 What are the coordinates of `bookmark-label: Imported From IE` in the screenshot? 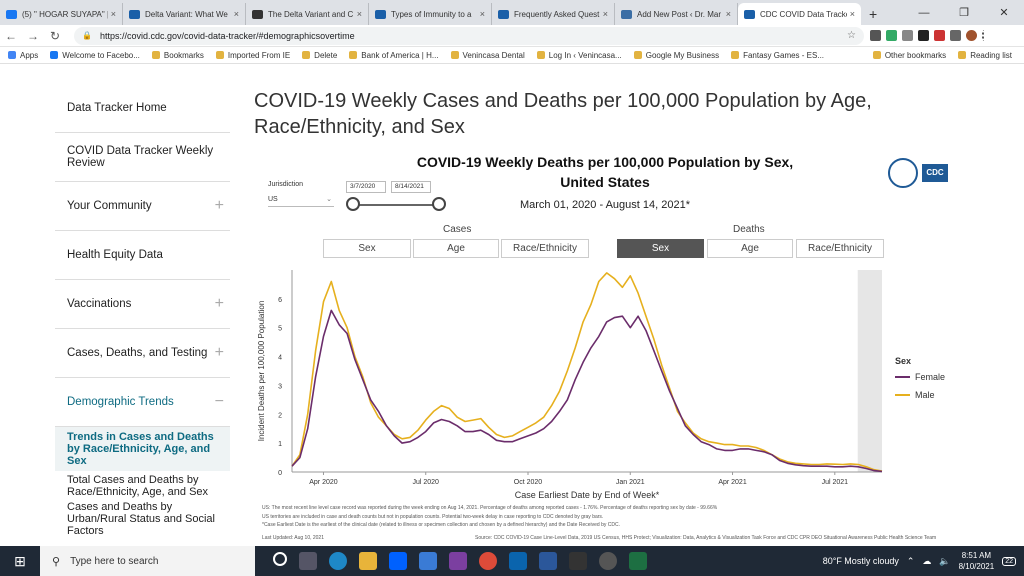 It's located at (259, 55).